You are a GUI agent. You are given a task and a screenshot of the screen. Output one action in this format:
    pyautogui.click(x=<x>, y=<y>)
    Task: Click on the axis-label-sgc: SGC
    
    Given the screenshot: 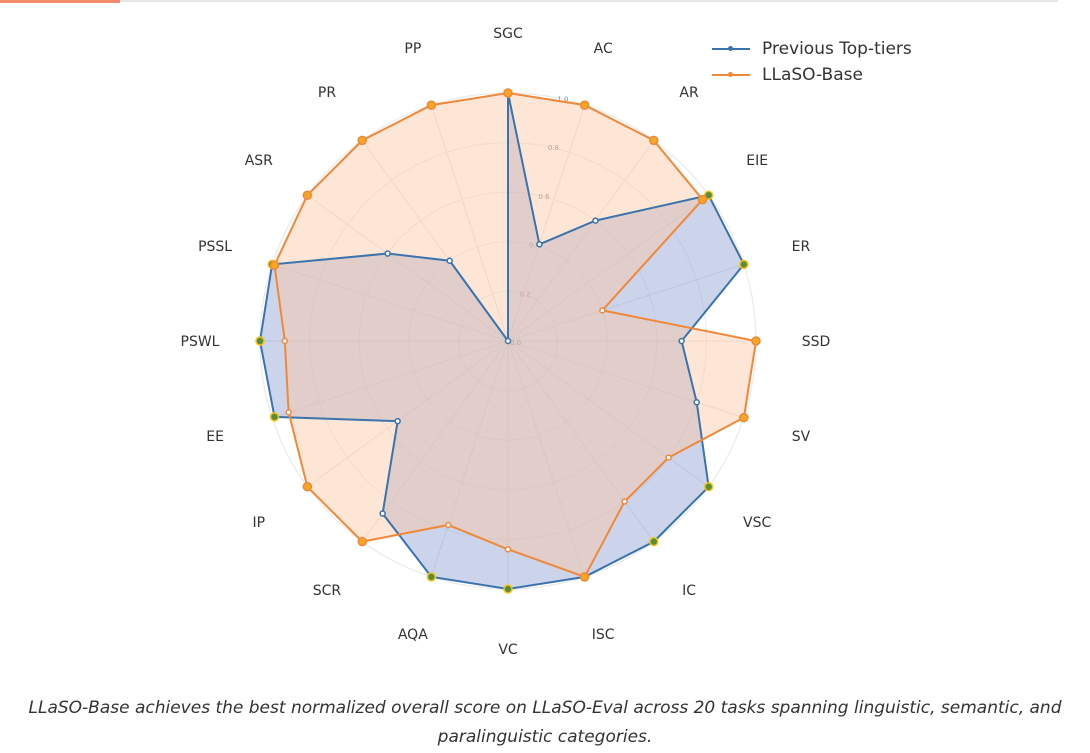 What is the action you would take?
    pyautogui.click(x=508, y=34)
    